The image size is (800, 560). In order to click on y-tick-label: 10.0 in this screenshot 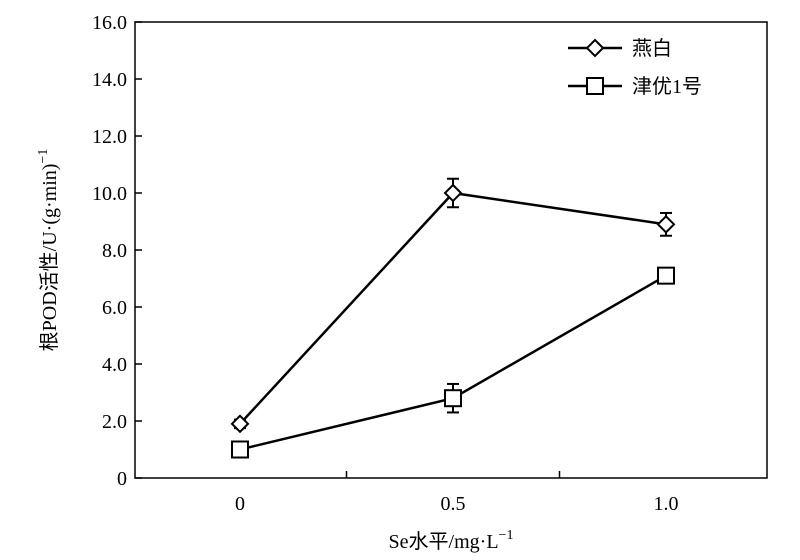, I will do `click(109, 194)`.